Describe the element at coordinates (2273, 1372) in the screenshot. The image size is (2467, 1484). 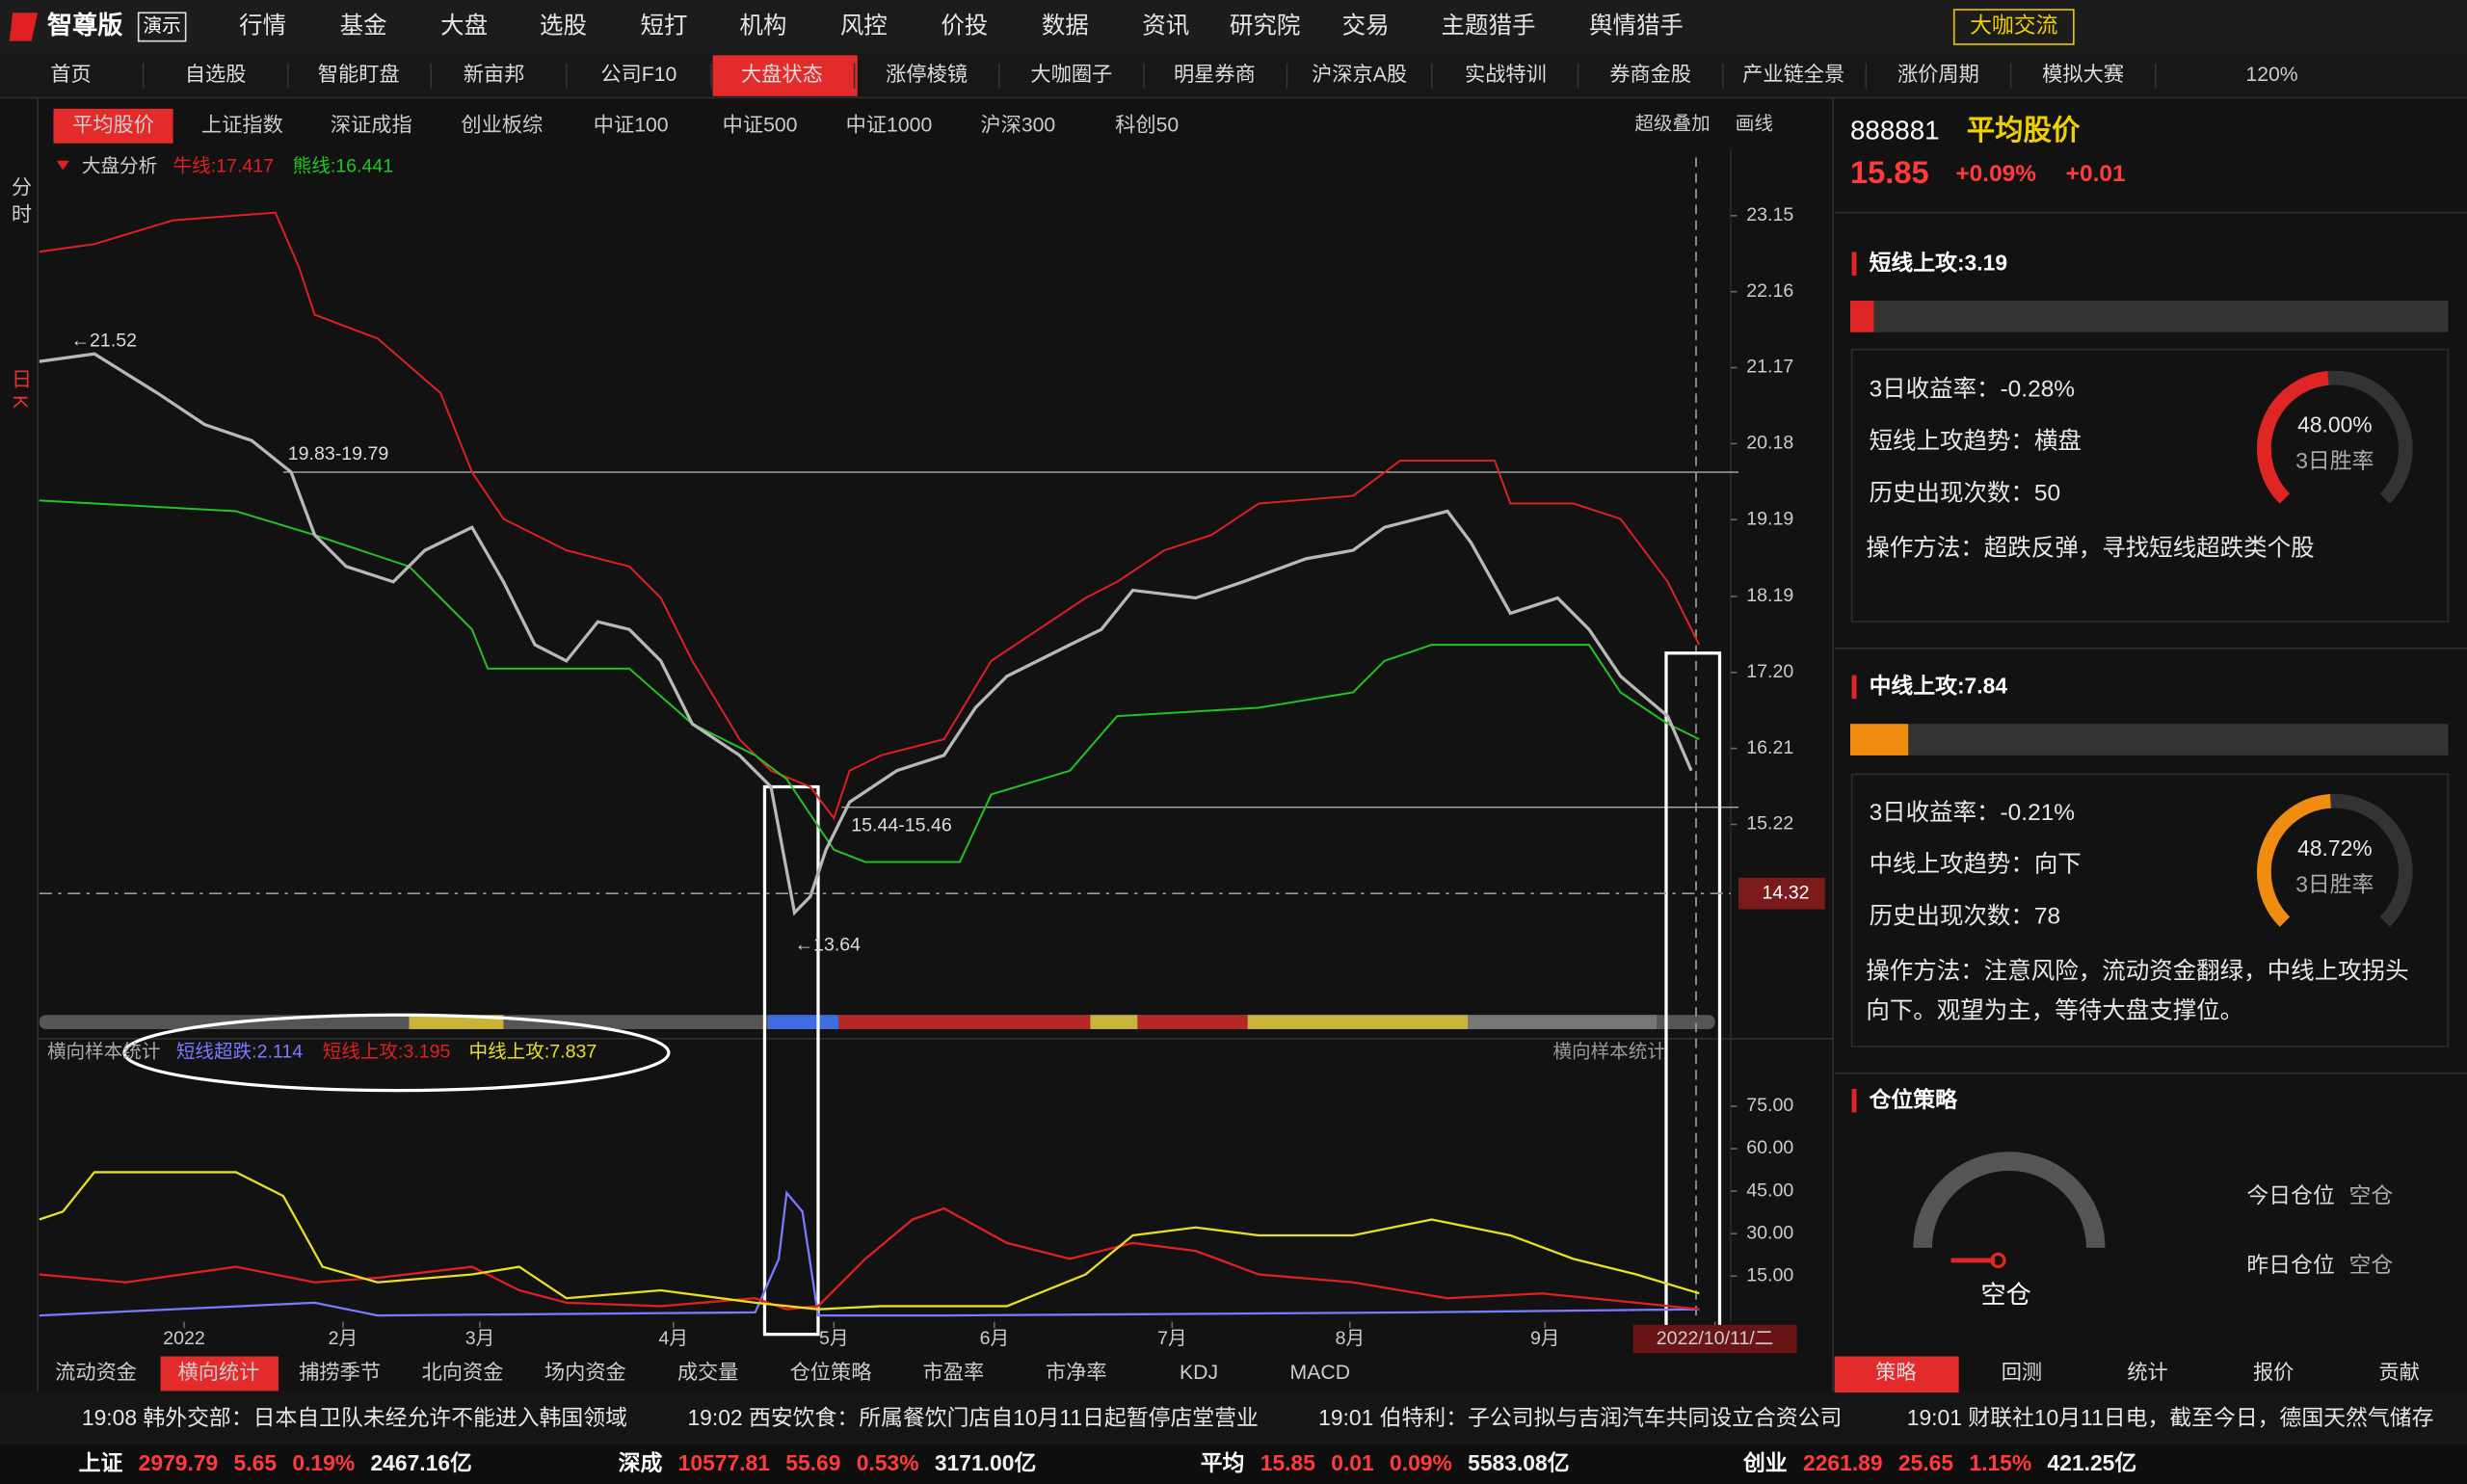
I see `strategy-tab: 报价` at that location.